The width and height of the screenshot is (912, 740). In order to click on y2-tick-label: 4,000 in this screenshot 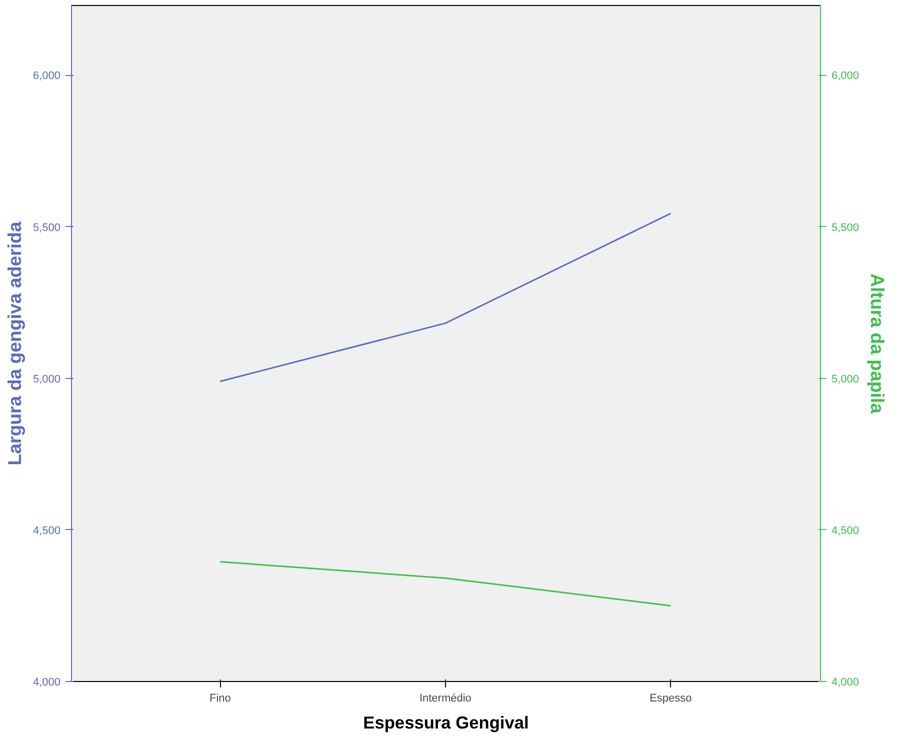, I will do `click(846, 682)`.